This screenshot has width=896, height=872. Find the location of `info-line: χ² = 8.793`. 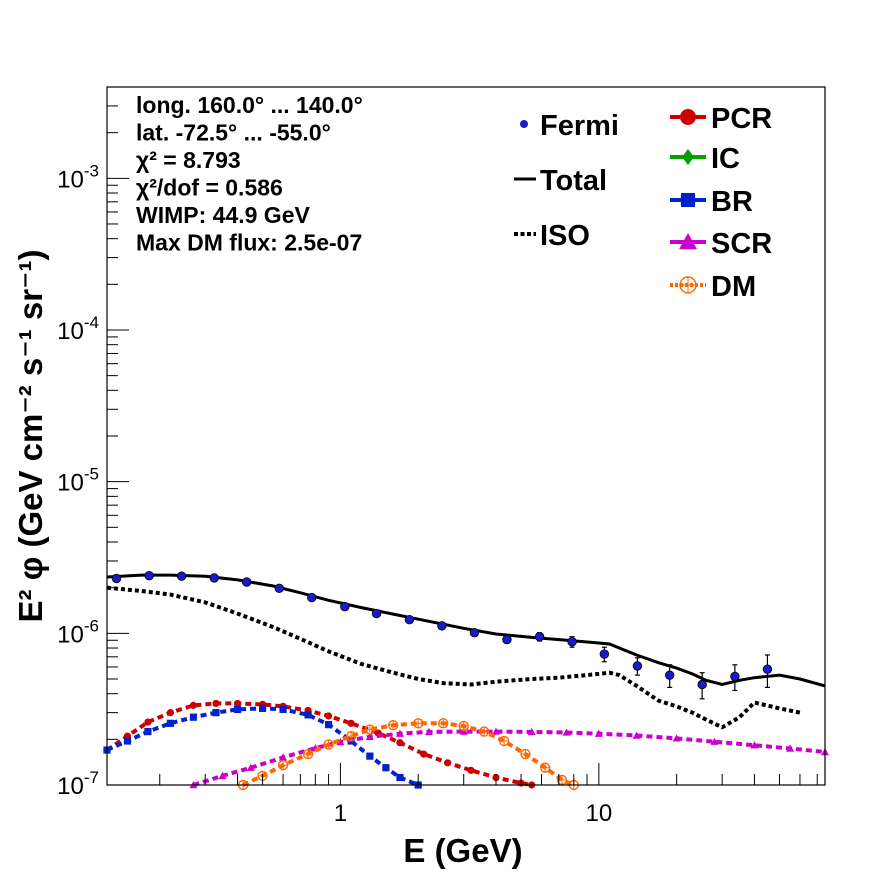

info-line: χ² = 8.793 is located at coordinates (188, 160).